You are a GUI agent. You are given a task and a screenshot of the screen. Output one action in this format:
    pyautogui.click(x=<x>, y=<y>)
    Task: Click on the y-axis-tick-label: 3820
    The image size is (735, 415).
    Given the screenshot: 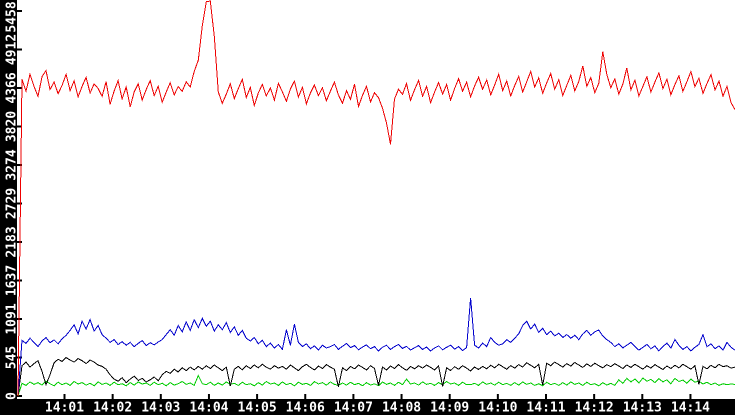 What is the action you would take?
    pyautogui.click(x=12, y=126)
    